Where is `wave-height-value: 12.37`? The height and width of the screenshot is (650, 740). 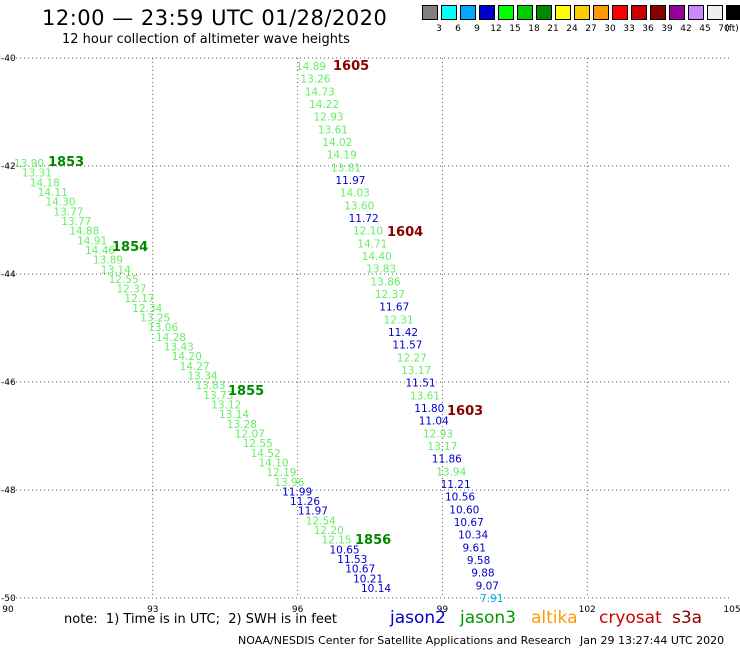 wave-height-value: 12.37 is located at coordinates (132, 290).